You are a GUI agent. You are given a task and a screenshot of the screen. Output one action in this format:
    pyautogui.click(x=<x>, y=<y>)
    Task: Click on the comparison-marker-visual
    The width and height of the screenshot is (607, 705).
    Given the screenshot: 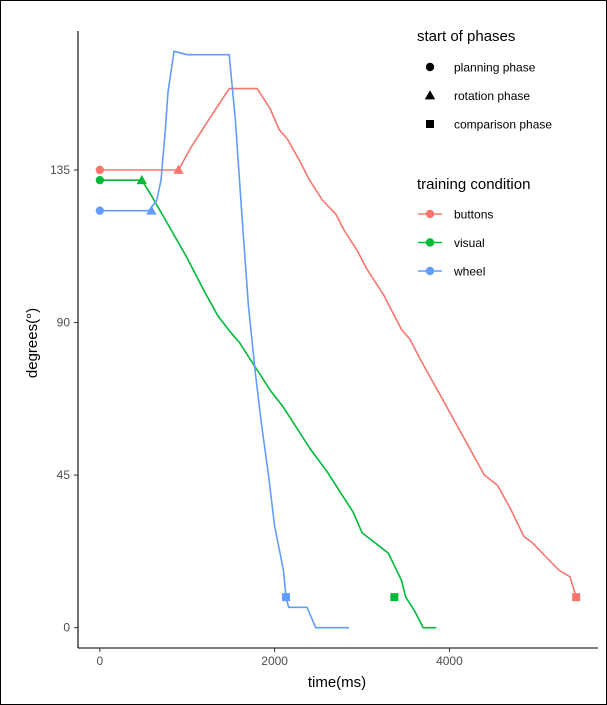 What is the action you would take?
    pyautogui.click(x=394, y=597)
    